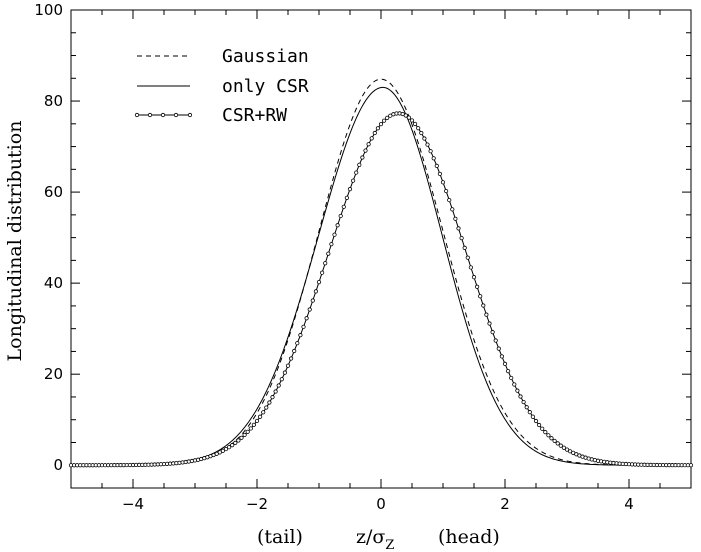  What do you see at coordinates (58, 465) in the screenshot?
I see `y-tick-label: 0` at bounding box center [58, 465].